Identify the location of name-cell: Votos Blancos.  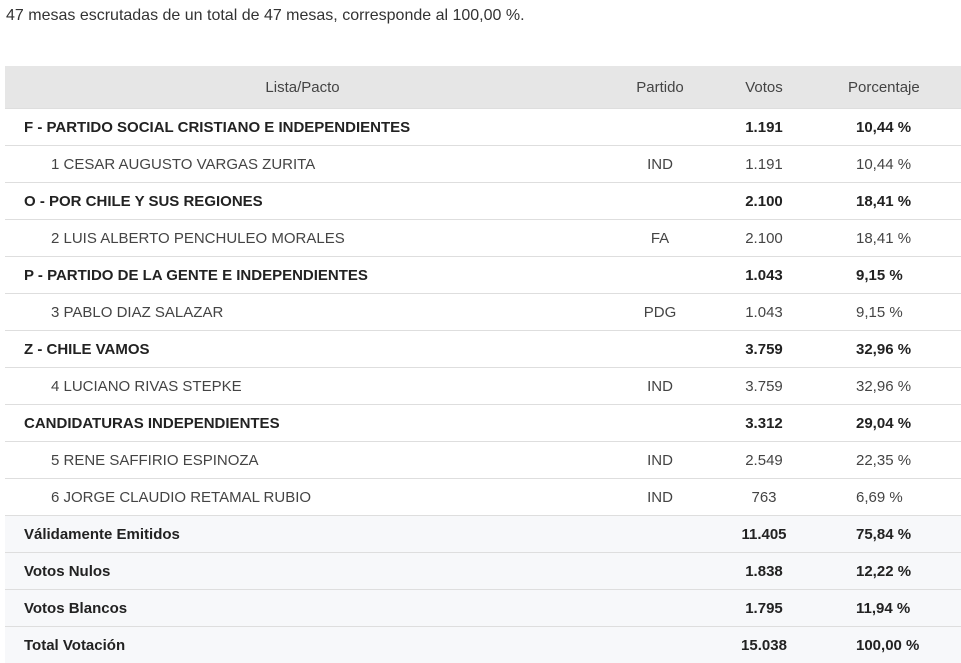
(302, 608).